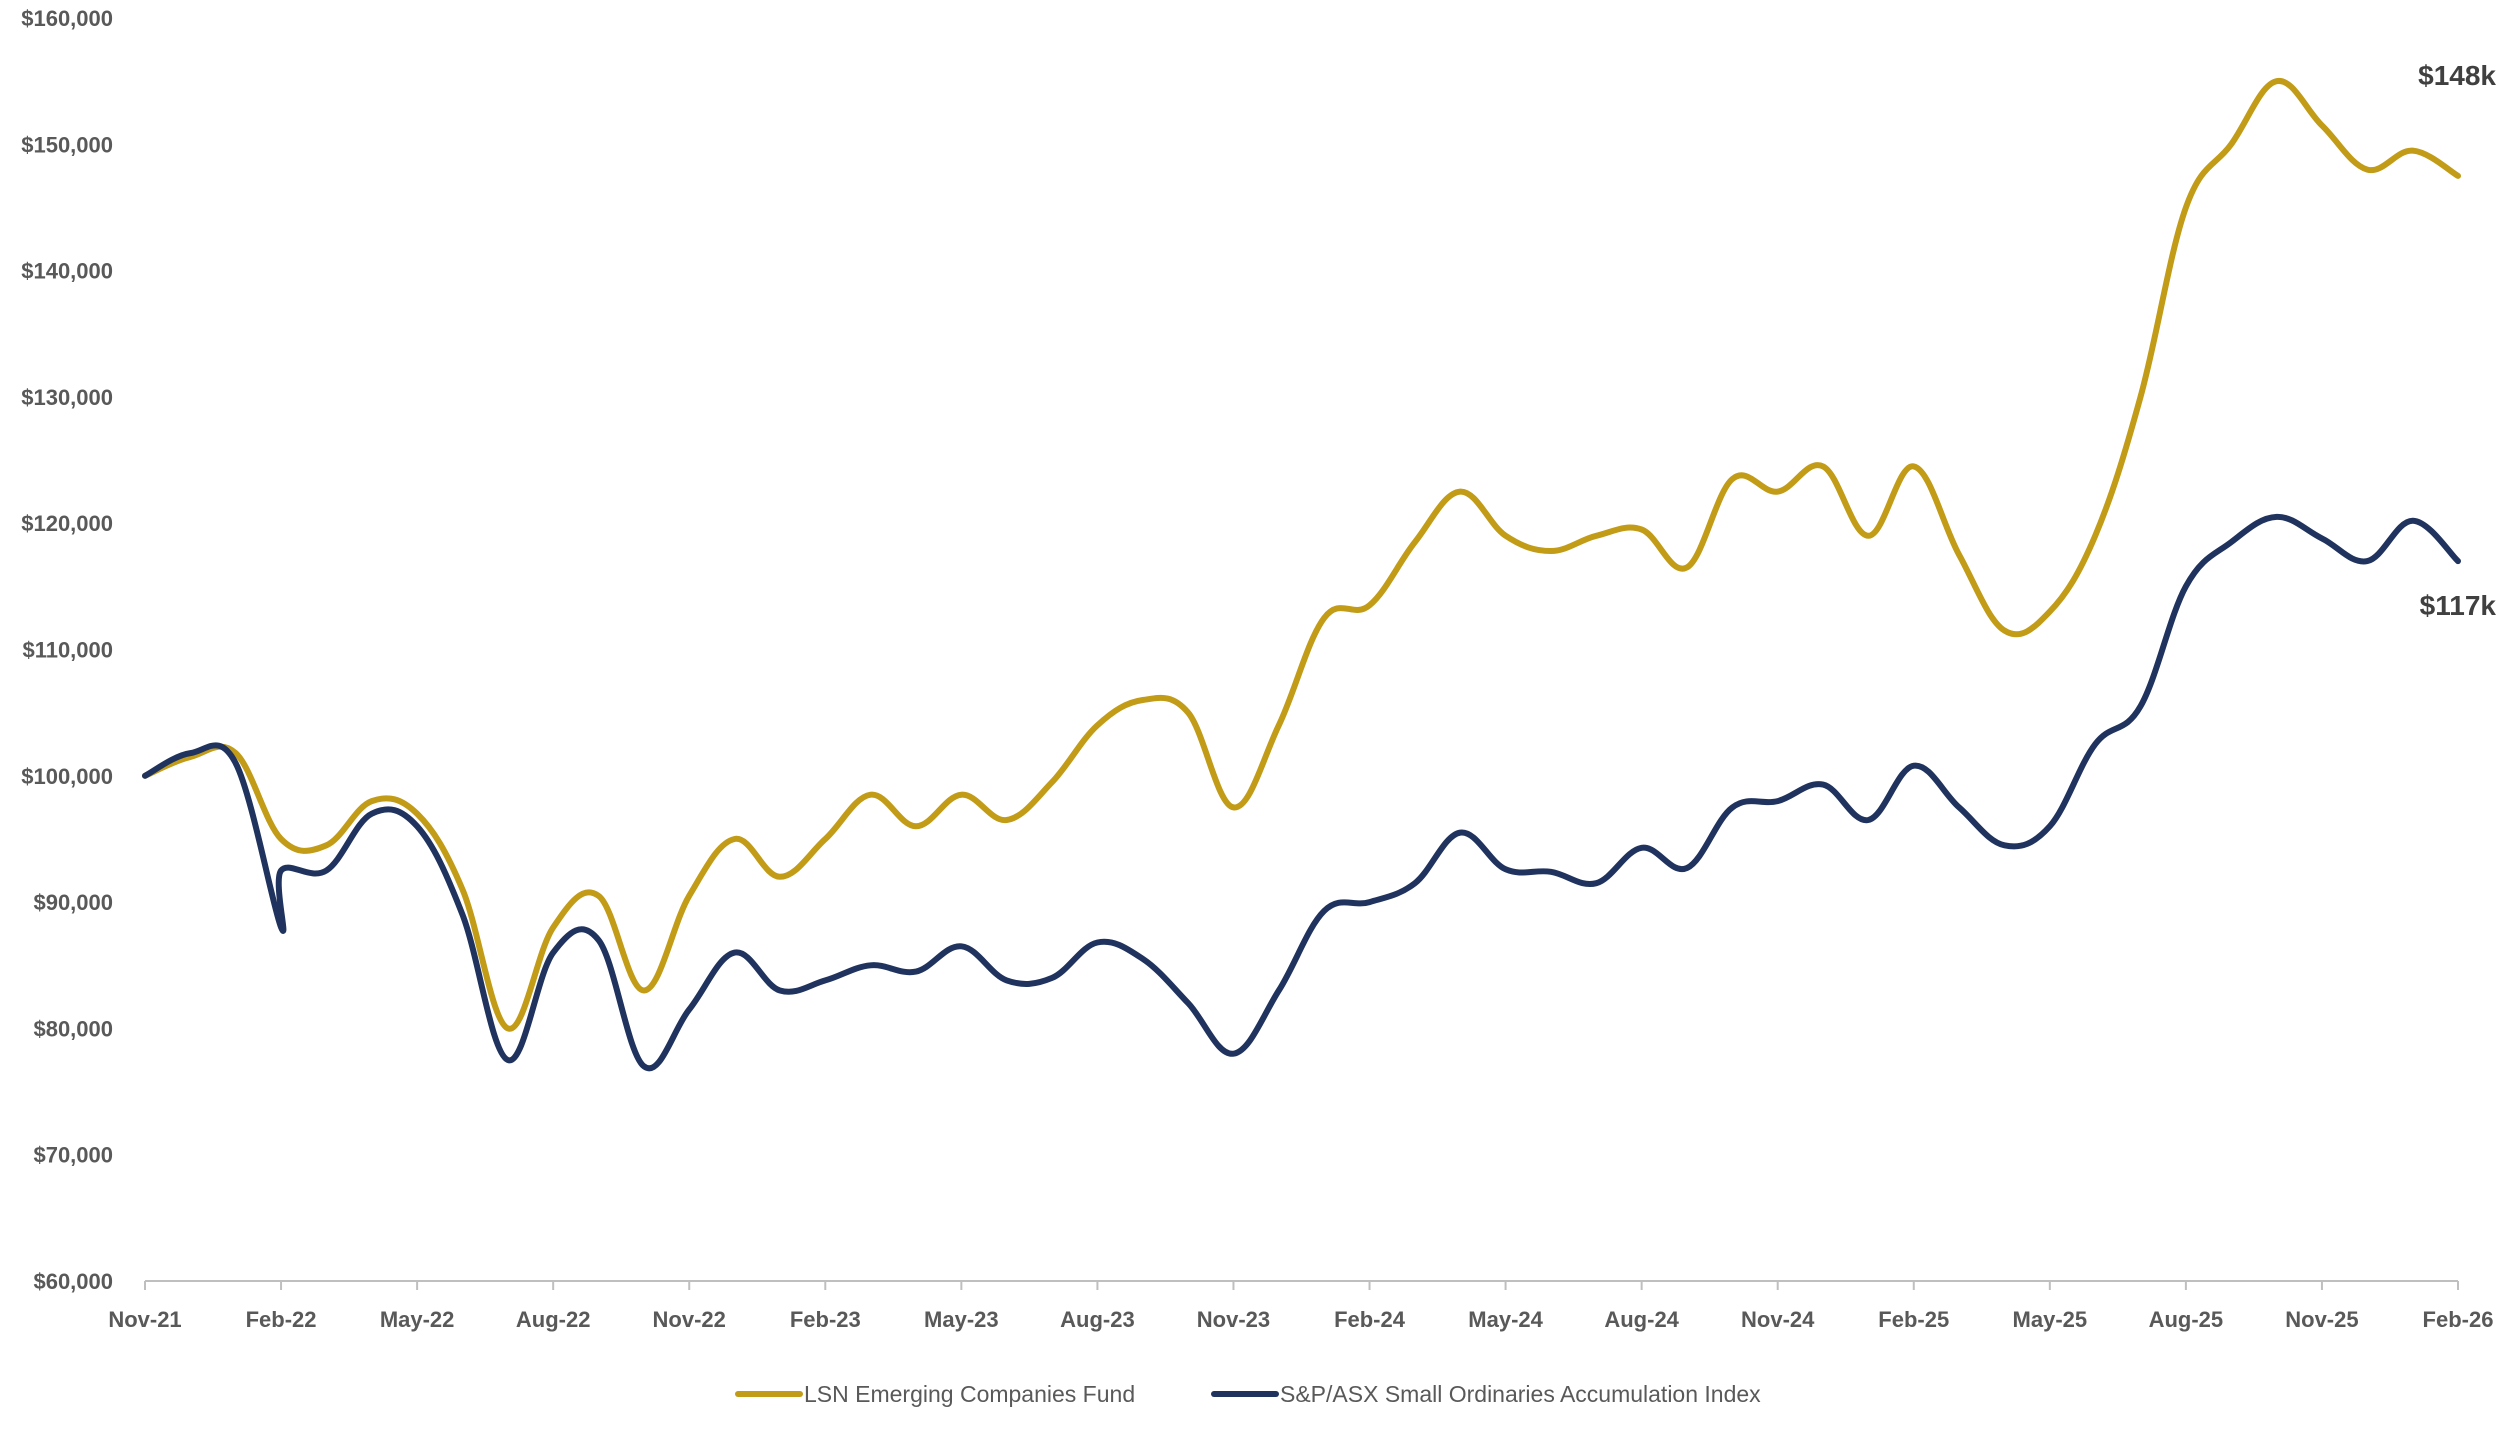  What do you see at coordinates (67, 523) in the screenshot?
I see `y-tick-label: $120,000` at bounding box center [67, 523].